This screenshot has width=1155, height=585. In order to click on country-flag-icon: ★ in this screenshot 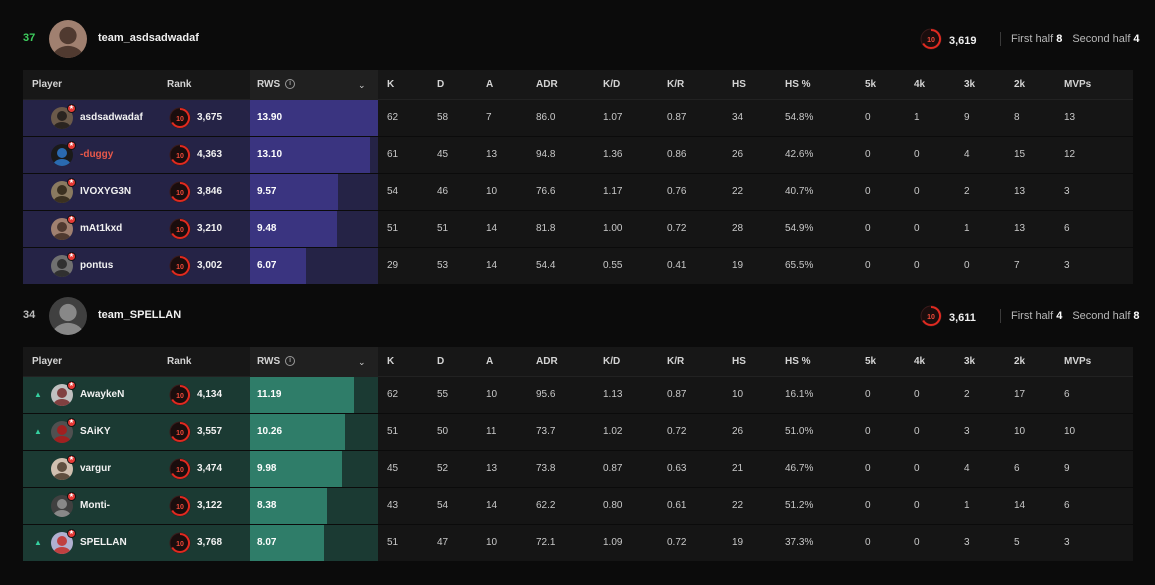, I will do `click(71, 385)`.